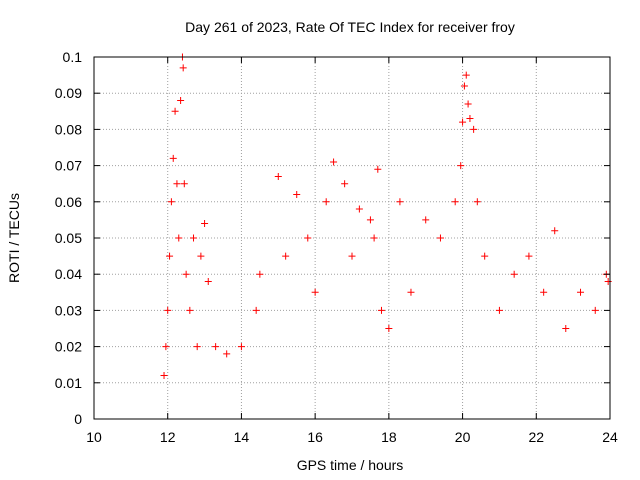  Describe the element at coordinates (242, 437) in the screenshot. I see `x-tick-label: 14` at that location.